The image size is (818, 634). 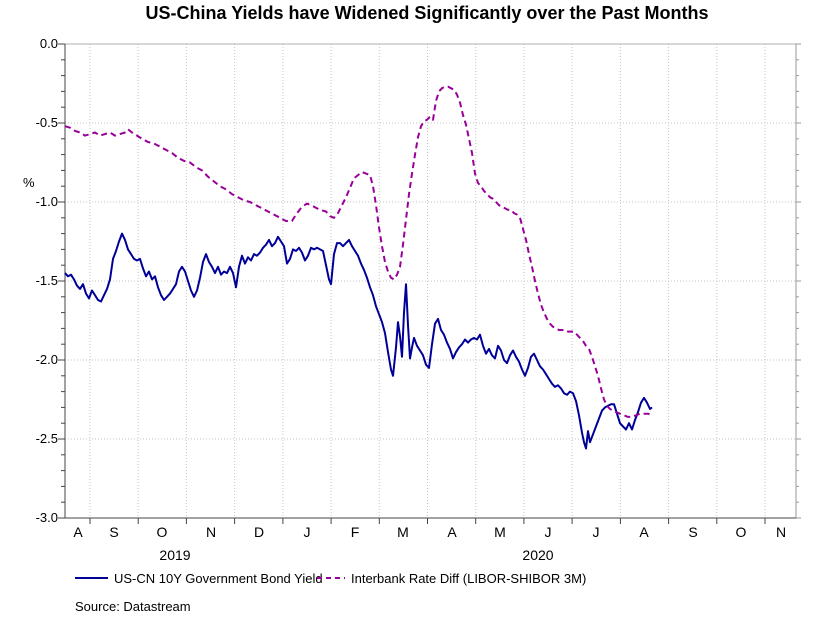 What do you see at coordinates (355, 532) in the screenshot?
I see `x-tick-label: F` at bounding box center [355, 532].